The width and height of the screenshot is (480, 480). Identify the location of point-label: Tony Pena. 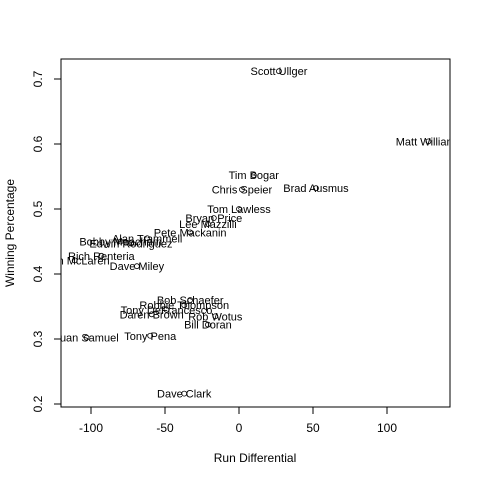
(150, 337).